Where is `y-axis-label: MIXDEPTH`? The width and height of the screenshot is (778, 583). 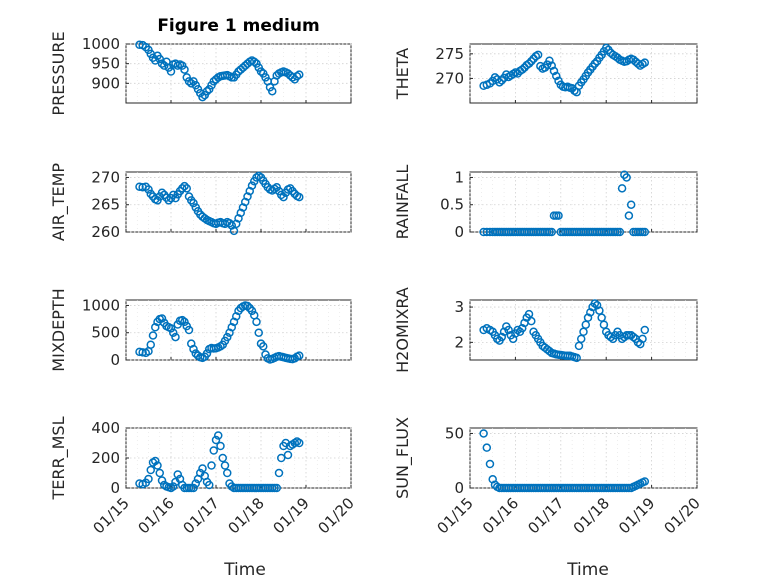 y-axis-label: MIXDEPTH is located at coordinates (58, 329).